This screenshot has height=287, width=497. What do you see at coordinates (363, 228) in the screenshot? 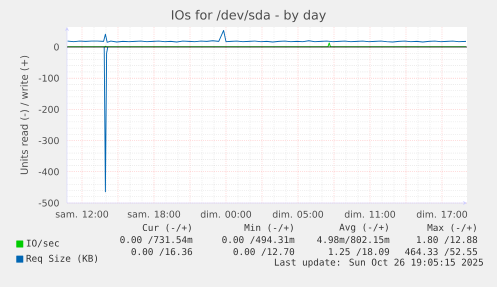
I see `text: Avg (-/+)` at bounding box center [363, 228].